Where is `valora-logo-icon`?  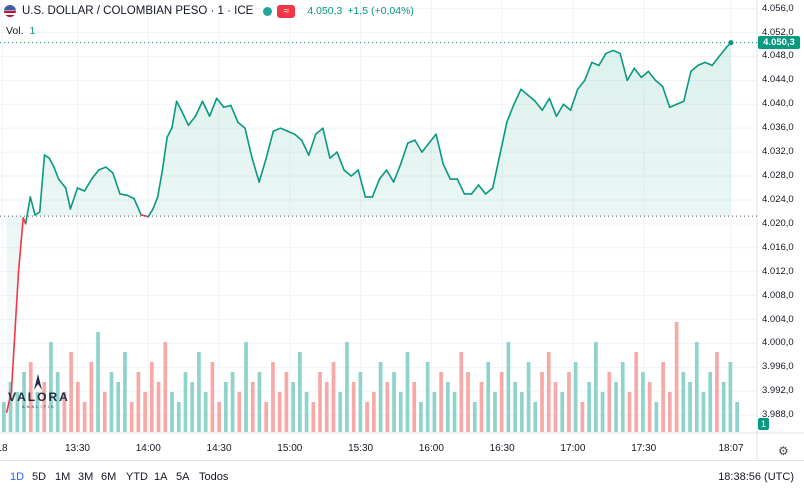 valora-logo-icon is located at coordinates (38, 382).